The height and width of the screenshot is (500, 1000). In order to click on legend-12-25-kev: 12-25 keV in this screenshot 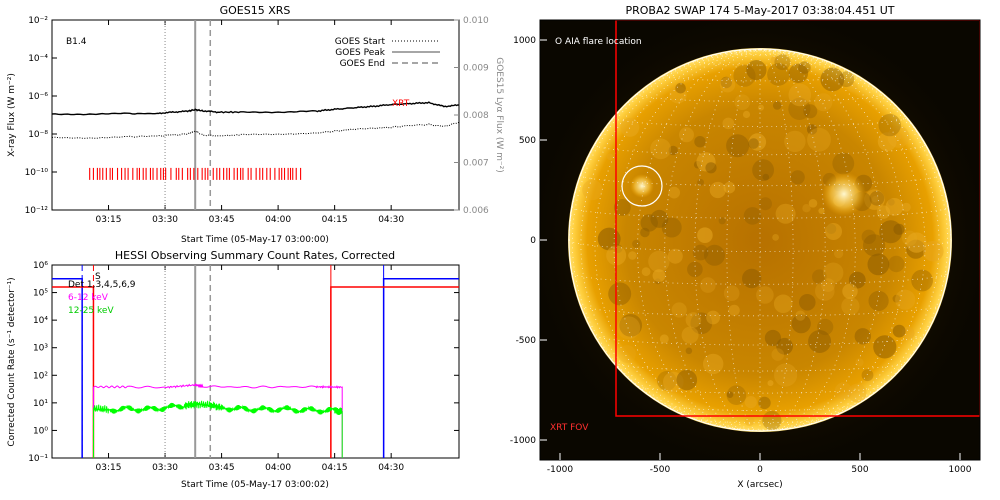, I will do `click(91, 311)`.